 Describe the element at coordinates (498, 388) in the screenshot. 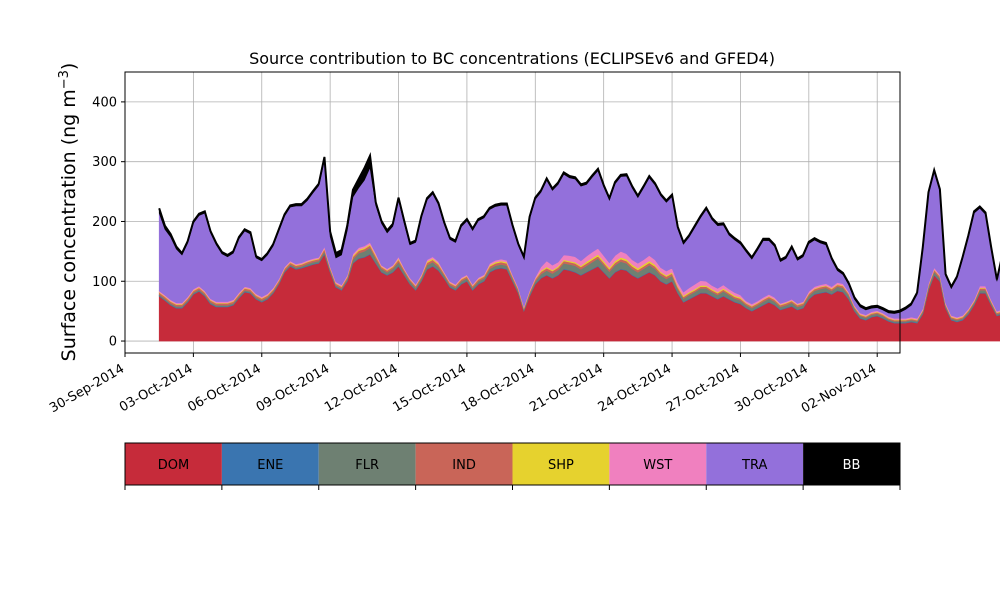

I see `x-tick-label: 18-Oct-2014` at that location.